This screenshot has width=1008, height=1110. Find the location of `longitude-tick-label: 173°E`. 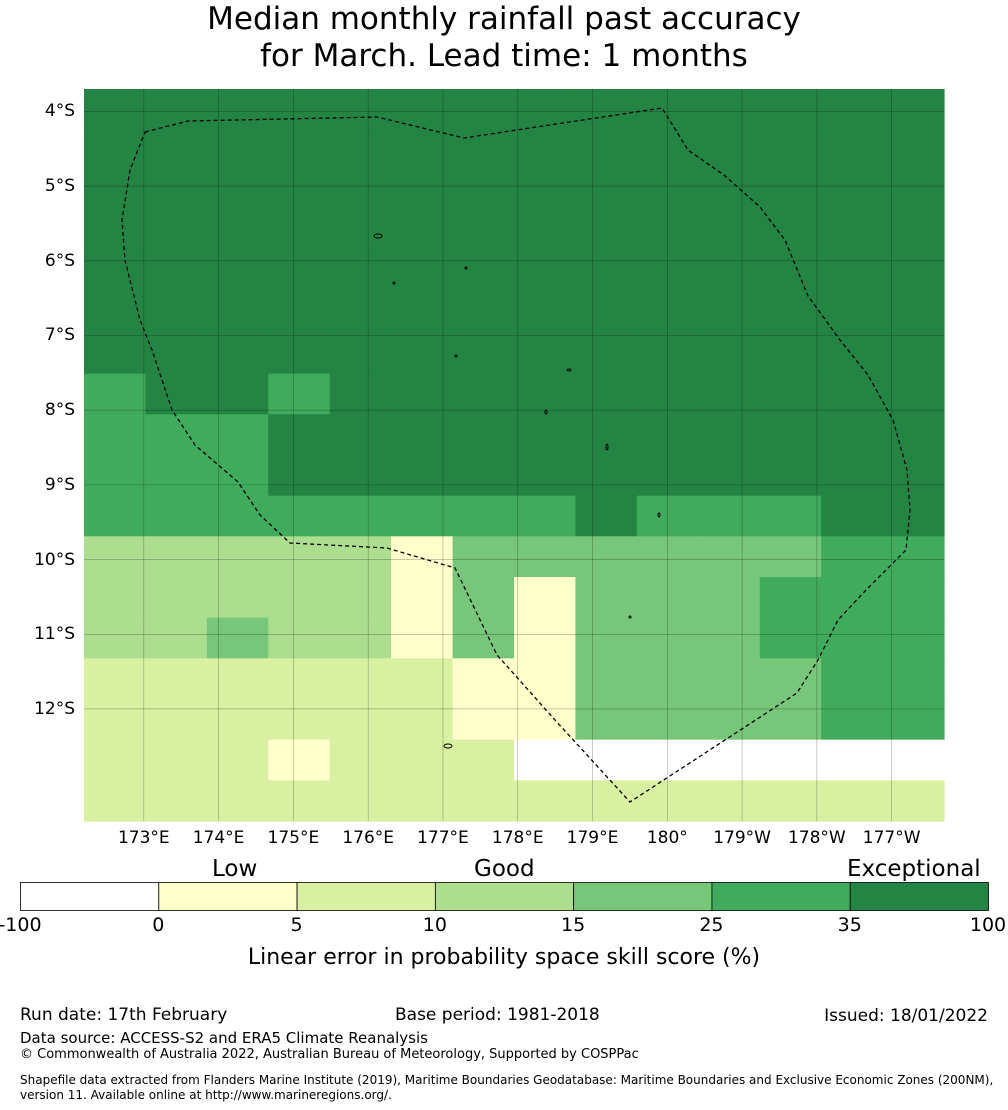

longitude-tick-label: 173°E is located at coordinates (143, 838).